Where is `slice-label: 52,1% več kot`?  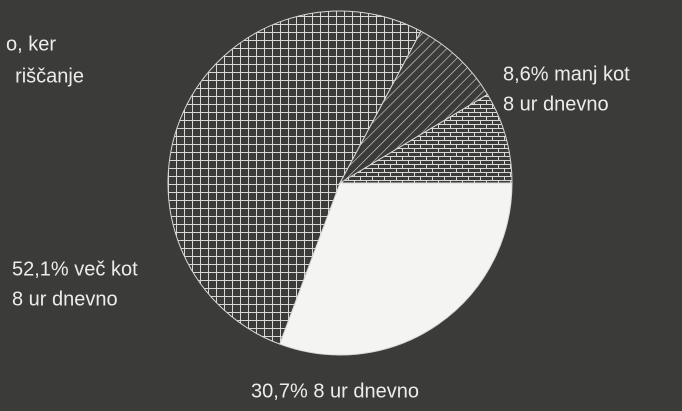
slice-label: 52,1% več kot is located at coordinates (75, 269).